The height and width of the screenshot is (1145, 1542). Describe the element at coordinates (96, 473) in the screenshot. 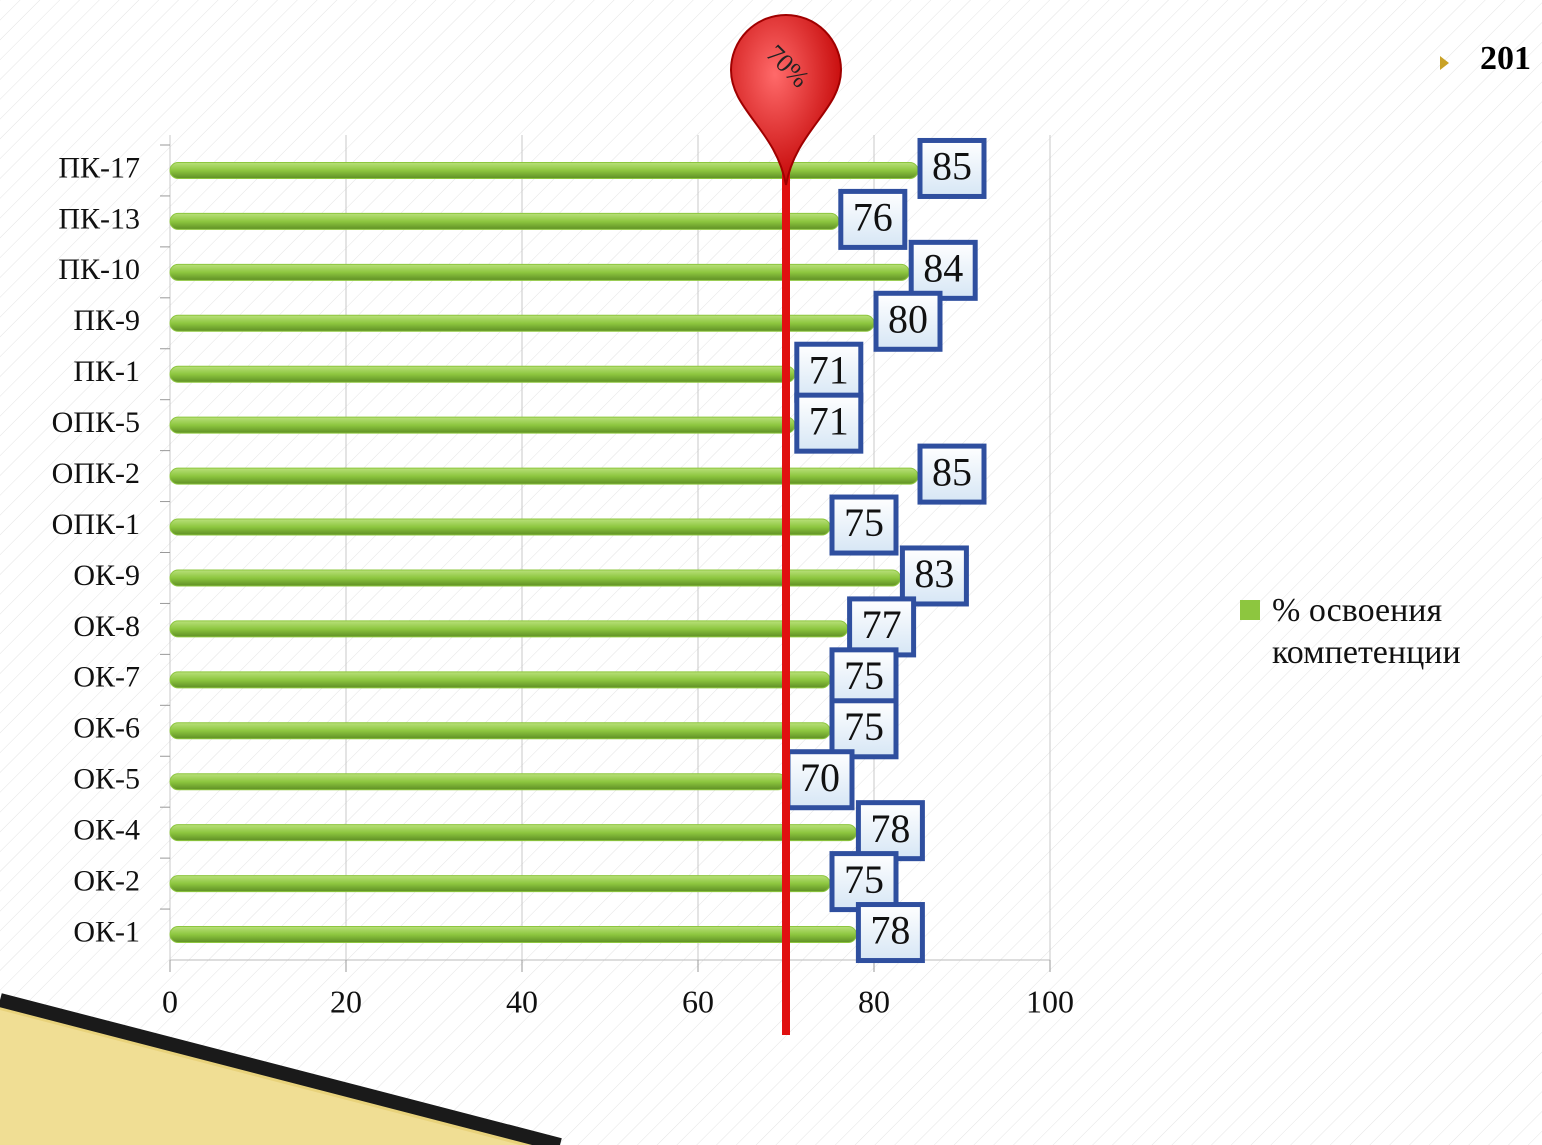

I see `y-tick-label: ОПК-2` at that location.